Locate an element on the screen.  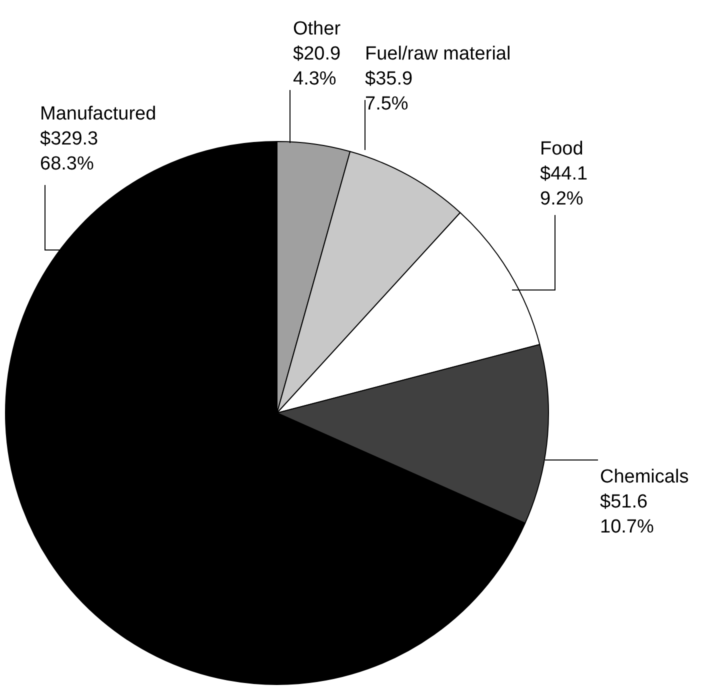
slice-label: Other is located at coordinates (317, 29).